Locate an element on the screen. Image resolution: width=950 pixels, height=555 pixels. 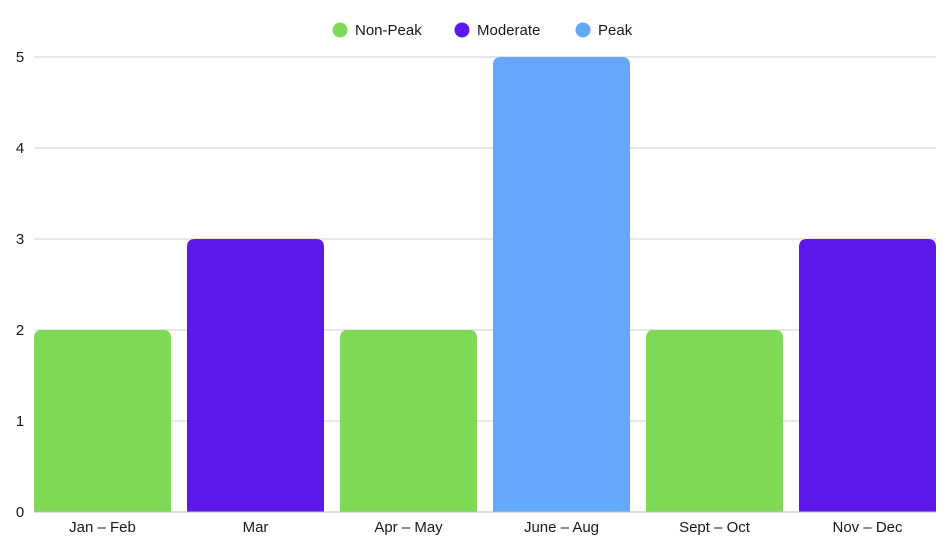
legend-label: Non-Peak is located at coordinates (388, 30).